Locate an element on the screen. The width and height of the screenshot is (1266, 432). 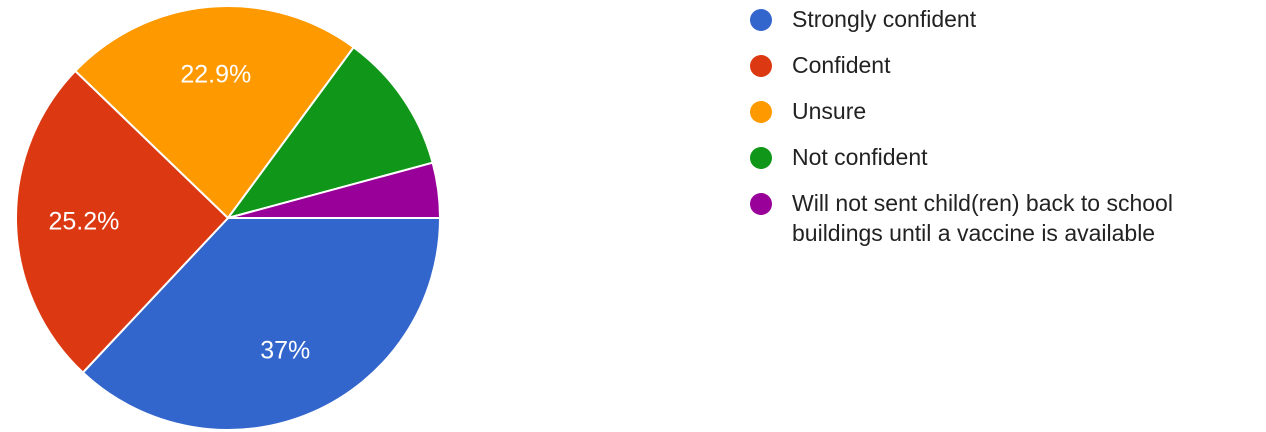
legend-marker-not-confident is located at coordinates (761, 158).